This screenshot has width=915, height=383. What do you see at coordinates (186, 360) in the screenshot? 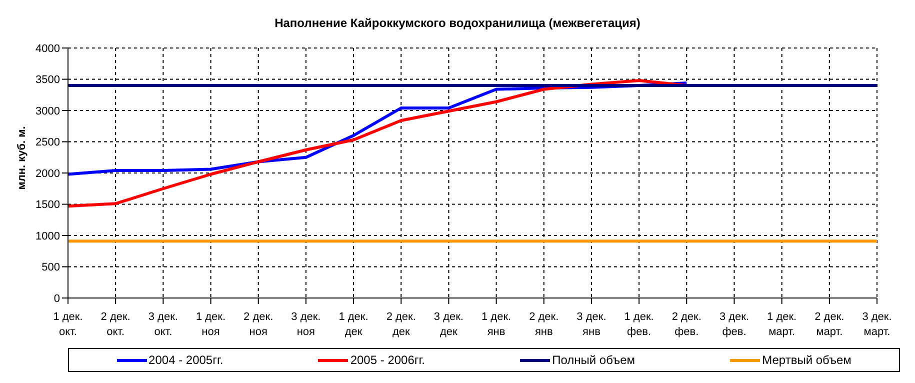
I see `legend-label: 2004 - 2005гг.` at bounding box center [186, 360].